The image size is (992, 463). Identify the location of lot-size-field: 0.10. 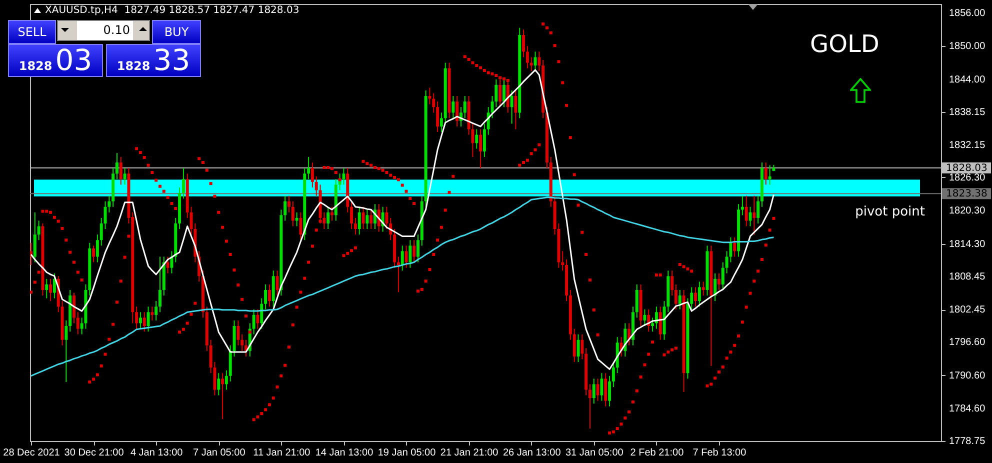
(103, 30).